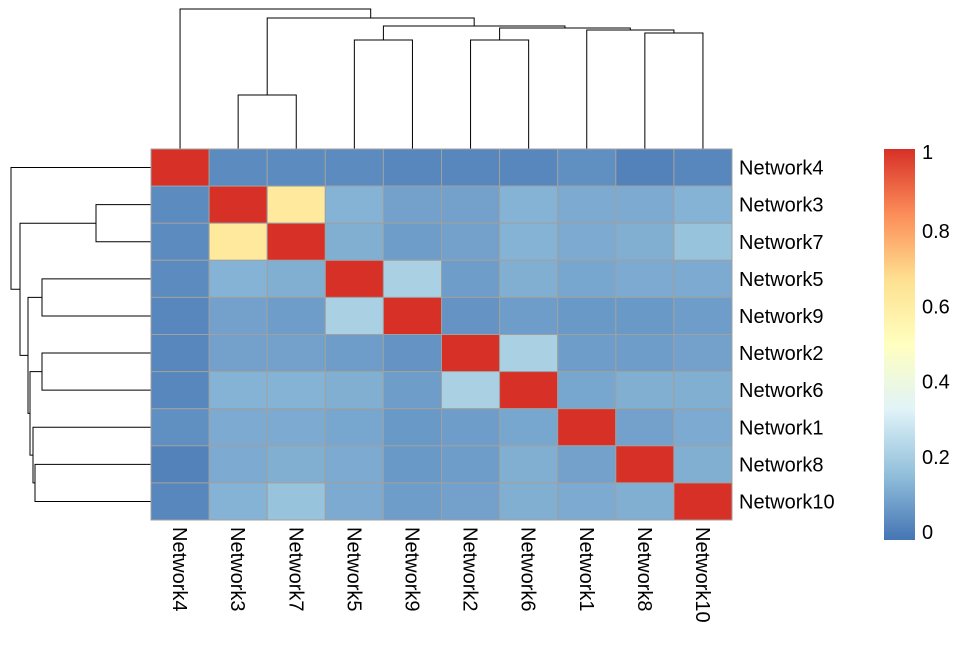  I want to click on row-dendrogram, so click(80, 334).